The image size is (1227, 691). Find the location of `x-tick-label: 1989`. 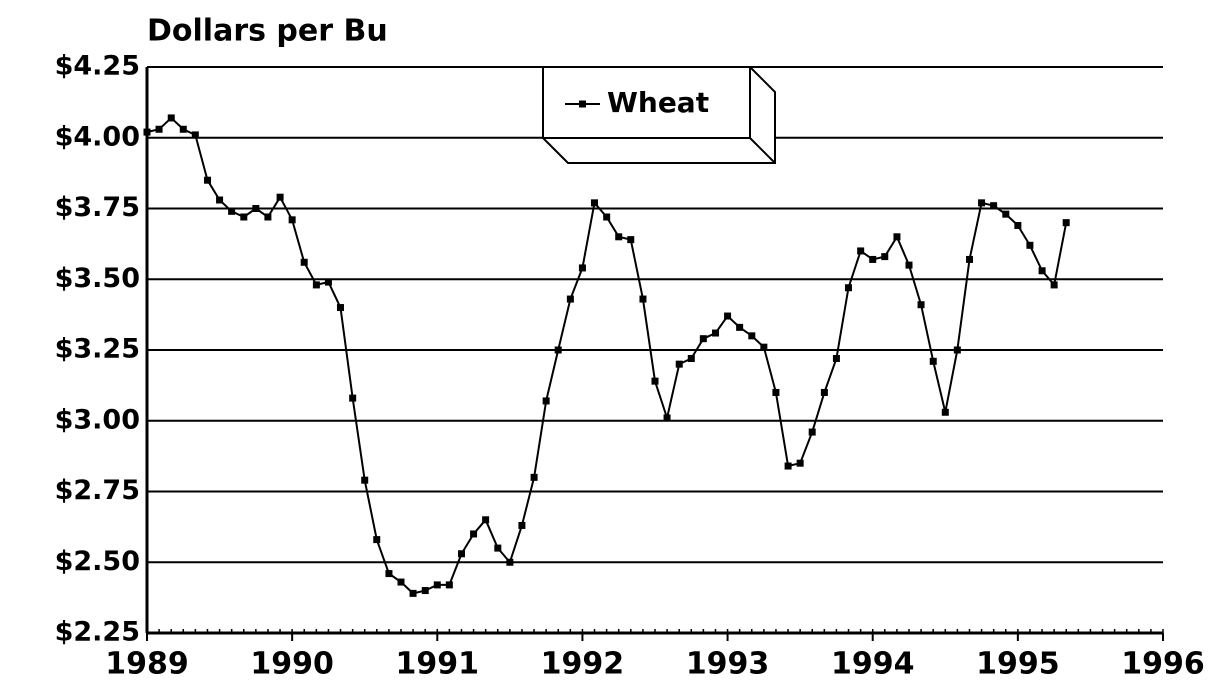

x-tick-label: 1989 is located at coordinates (147, 664).